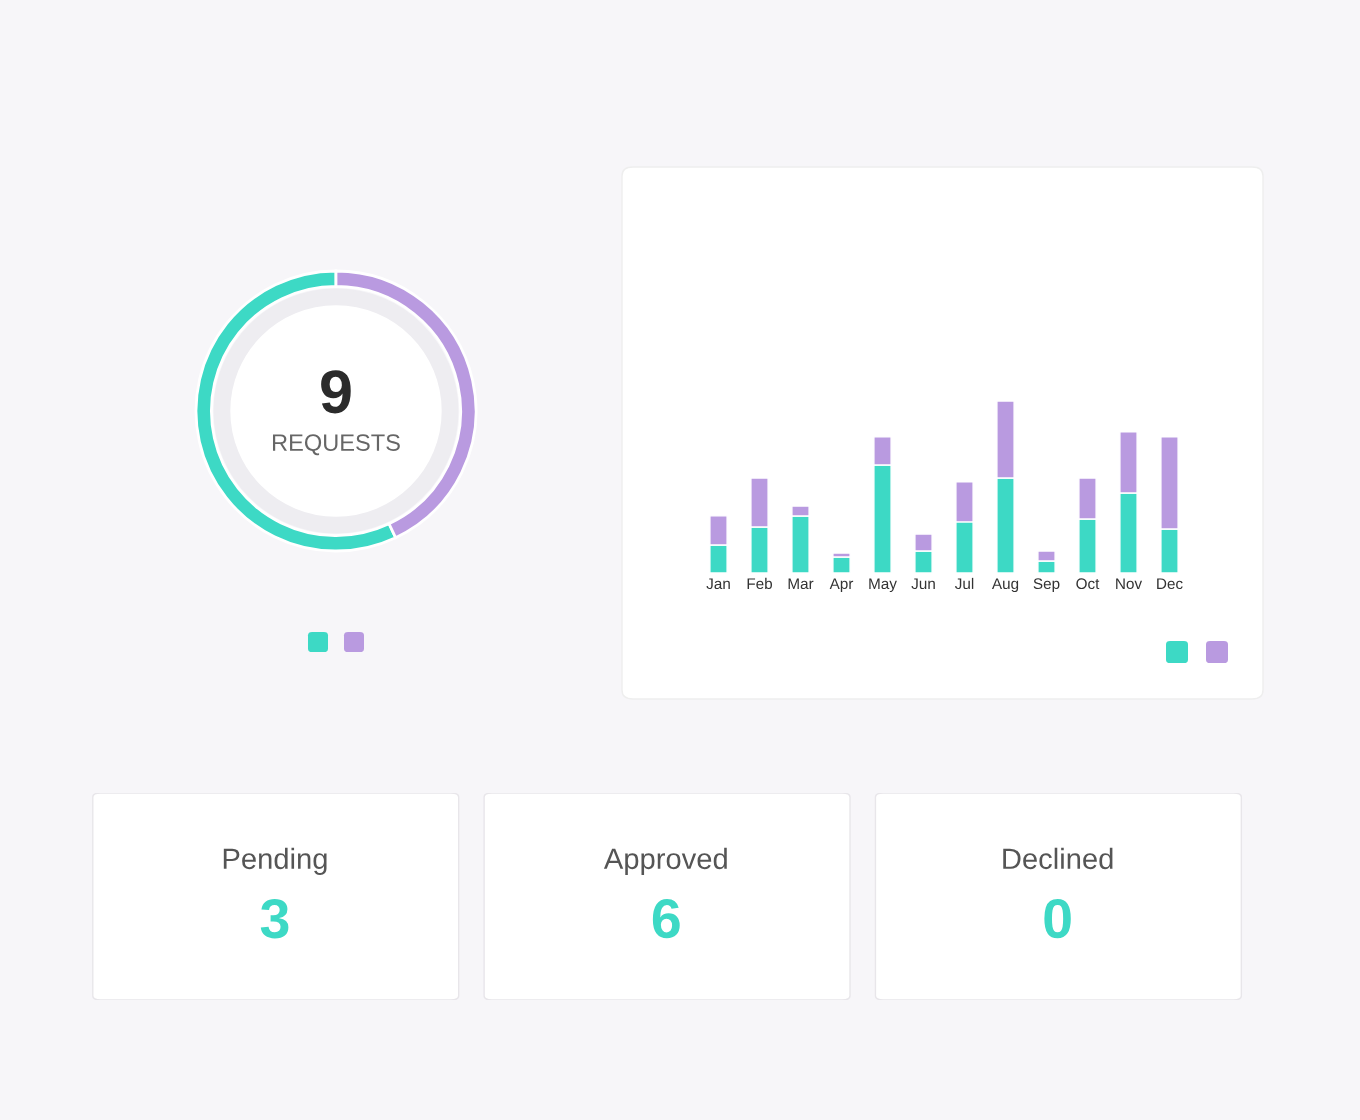 The height and width of the screenshot is (1120, 1360). Describe the element at coordinates (760, 583) in the screenshot. I see `x-tick-label: Feb` at that location.